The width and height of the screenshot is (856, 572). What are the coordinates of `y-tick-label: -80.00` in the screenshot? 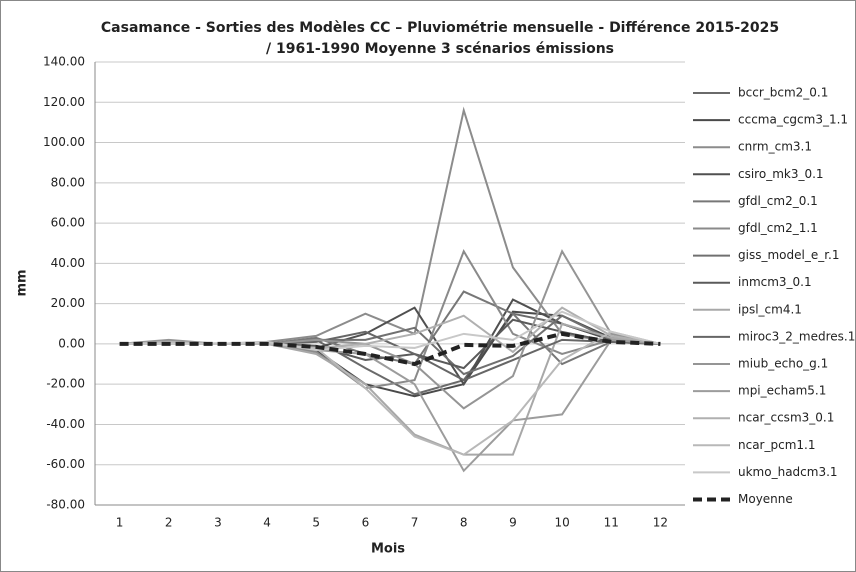 It's located at (65, 505).